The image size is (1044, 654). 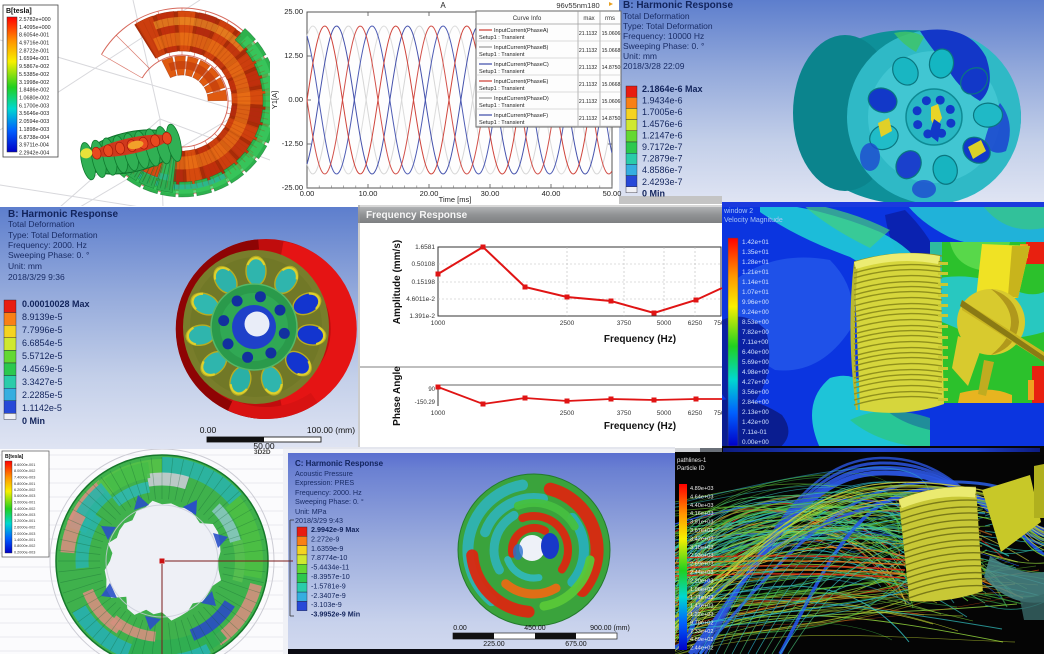 I want to click on svg-text: 7.4000e-003, so click(x=24, y=478).